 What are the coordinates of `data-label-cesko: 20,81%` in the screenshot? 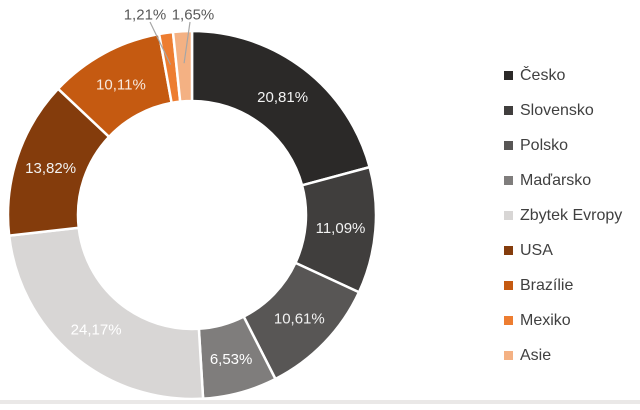 It's located at (282, 97).